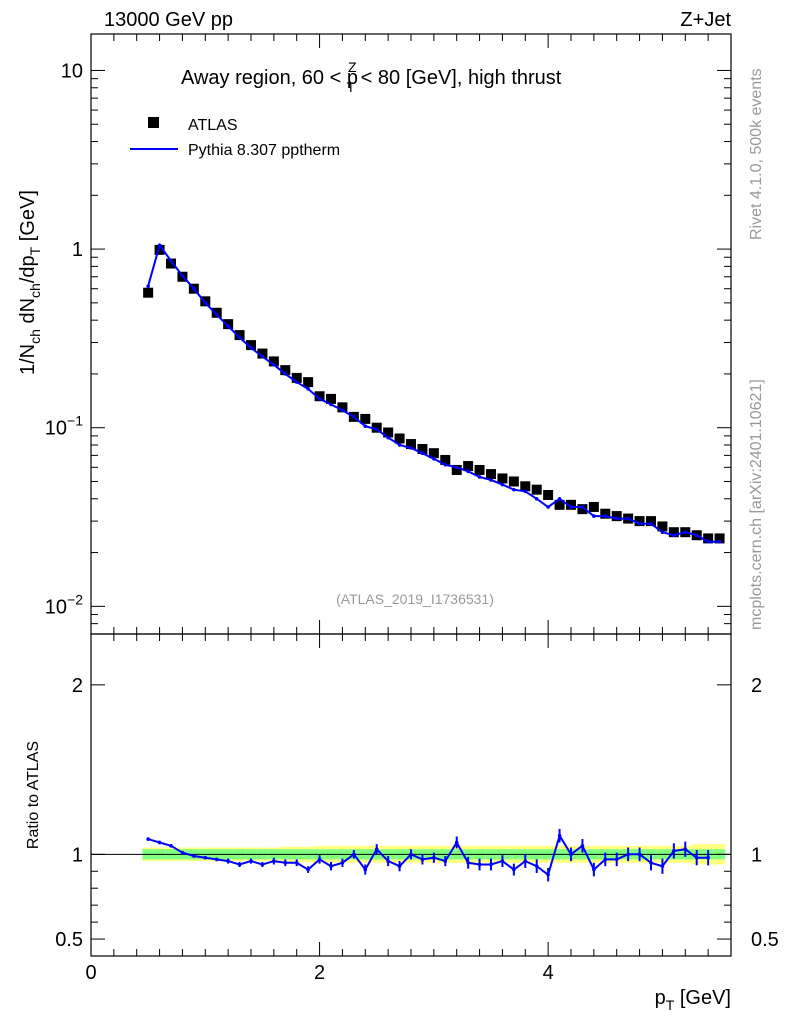 The image size is (786, 1024). What do you see at coordinates (64, 604) in the screenshot?
I see `y-tick-label: 10⁻²` at bounding box center [64, 604].